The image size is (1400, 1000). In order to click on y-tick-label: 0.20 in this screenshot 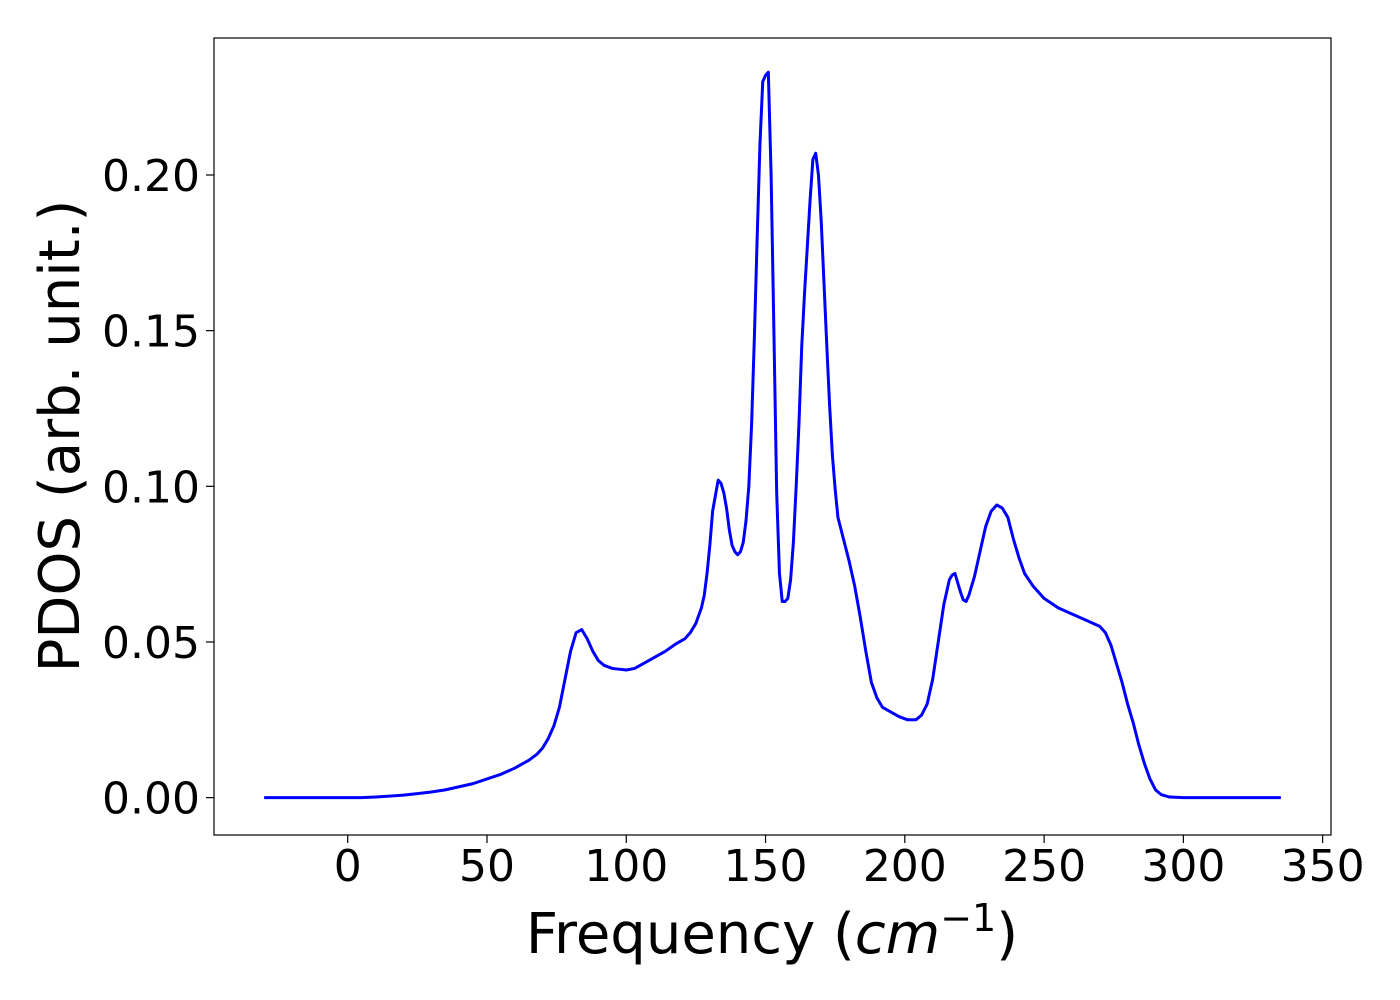, I will do `click(151, 176)`.